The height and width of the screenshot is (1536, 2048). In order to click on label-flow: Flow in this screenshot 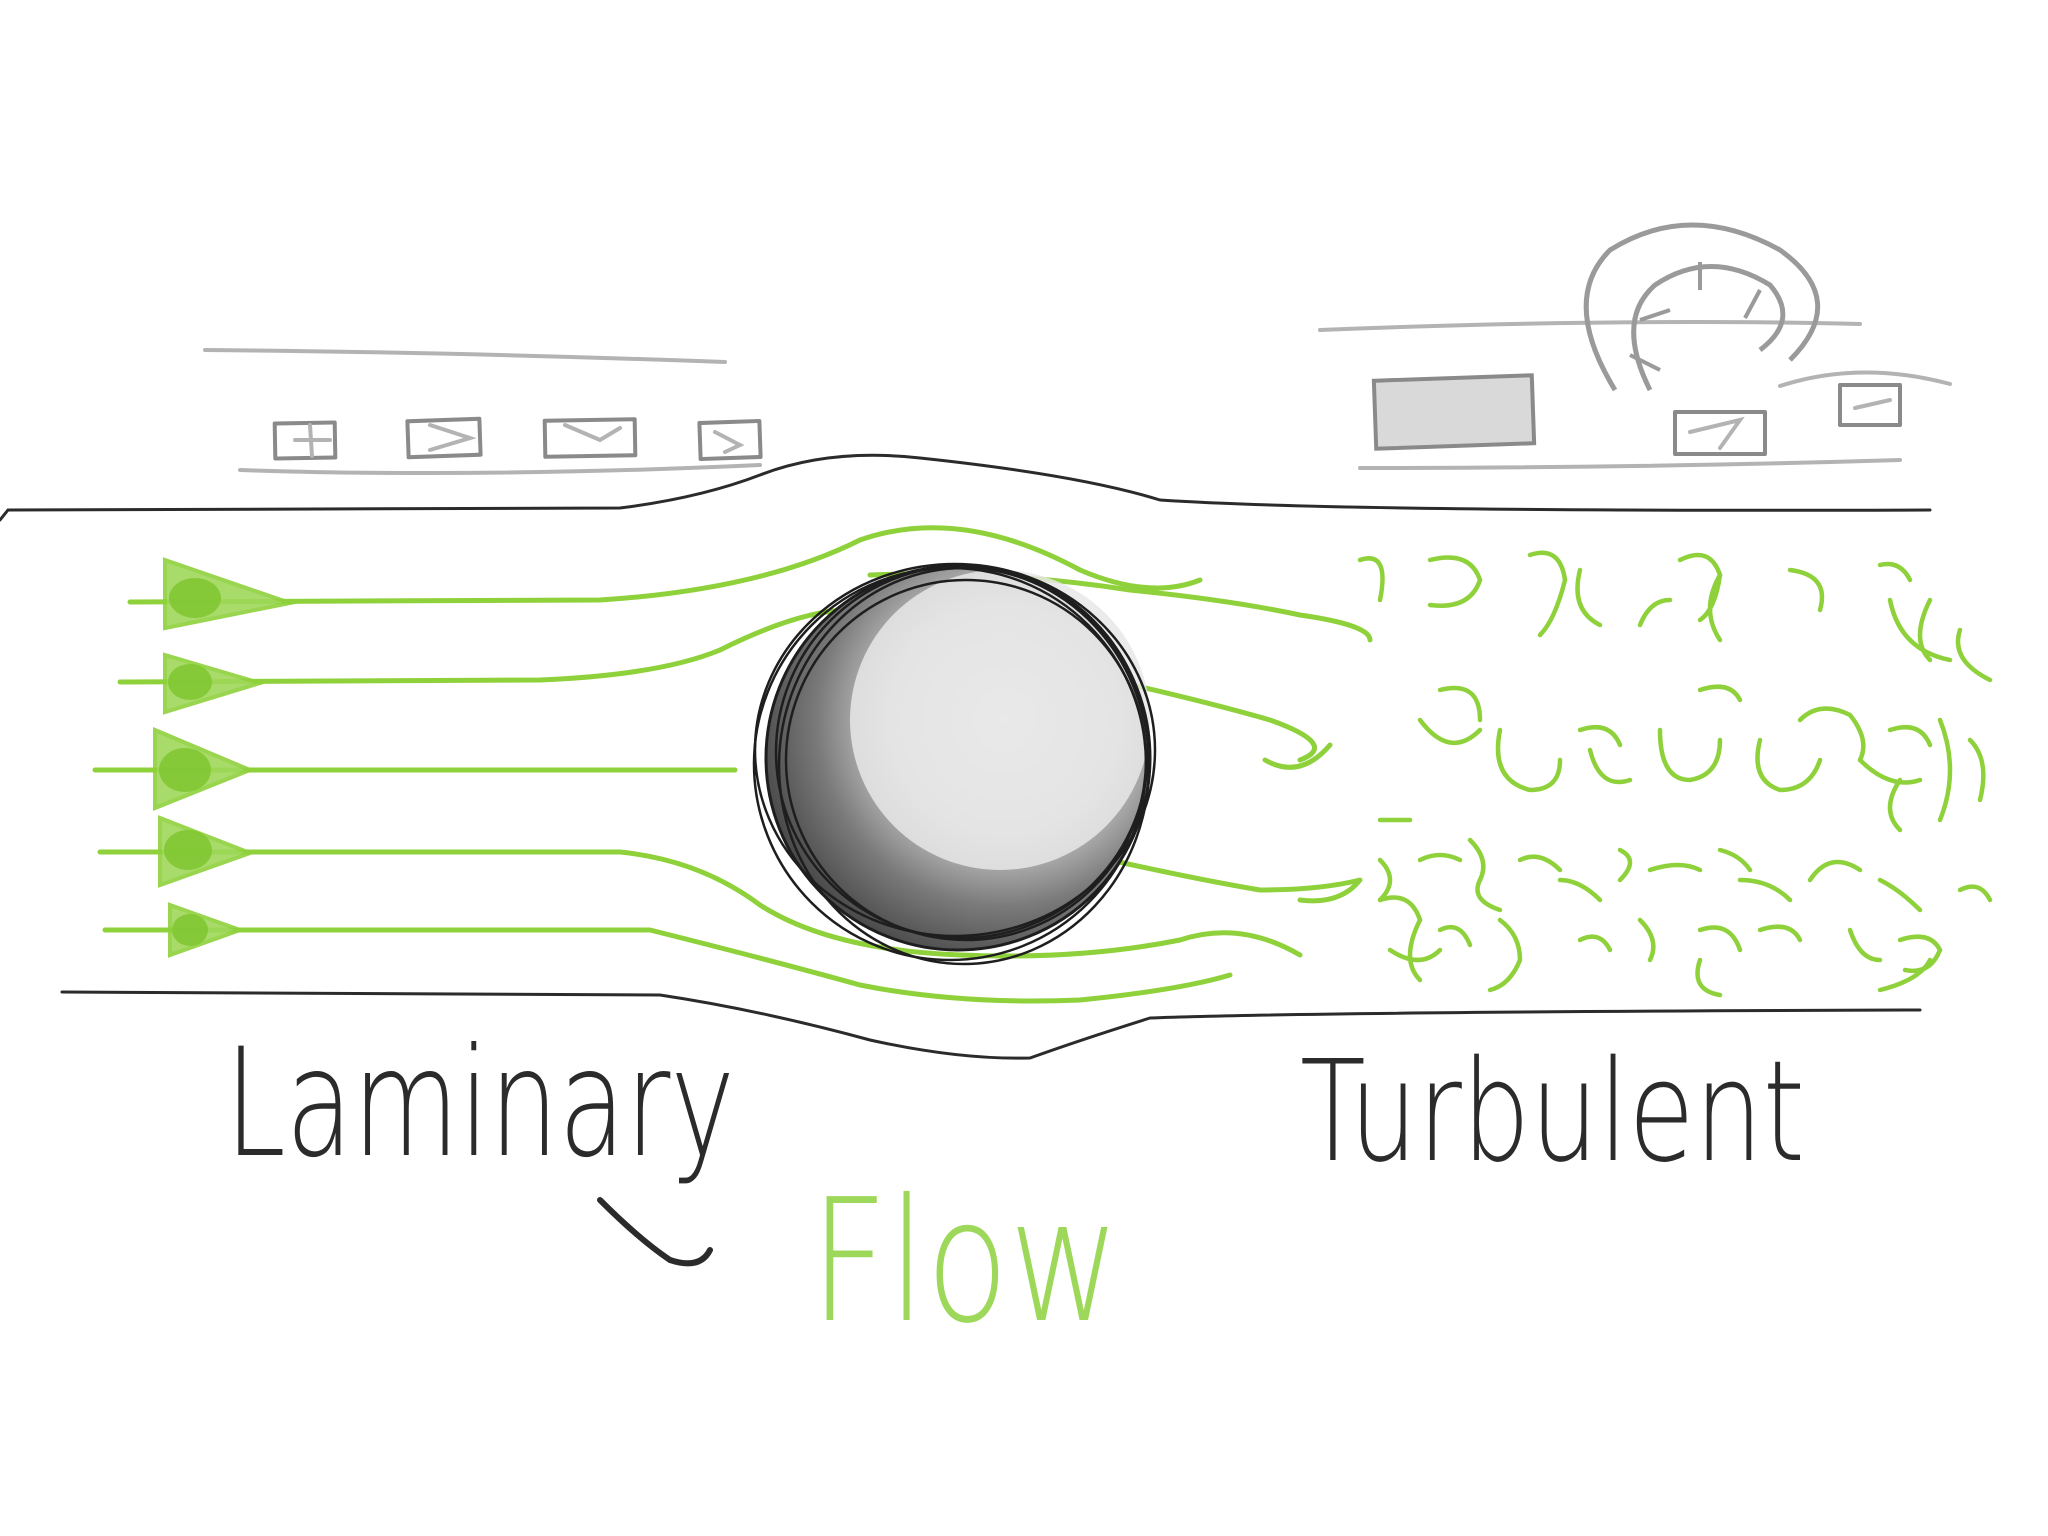, I will do `click(965, 1262)`.